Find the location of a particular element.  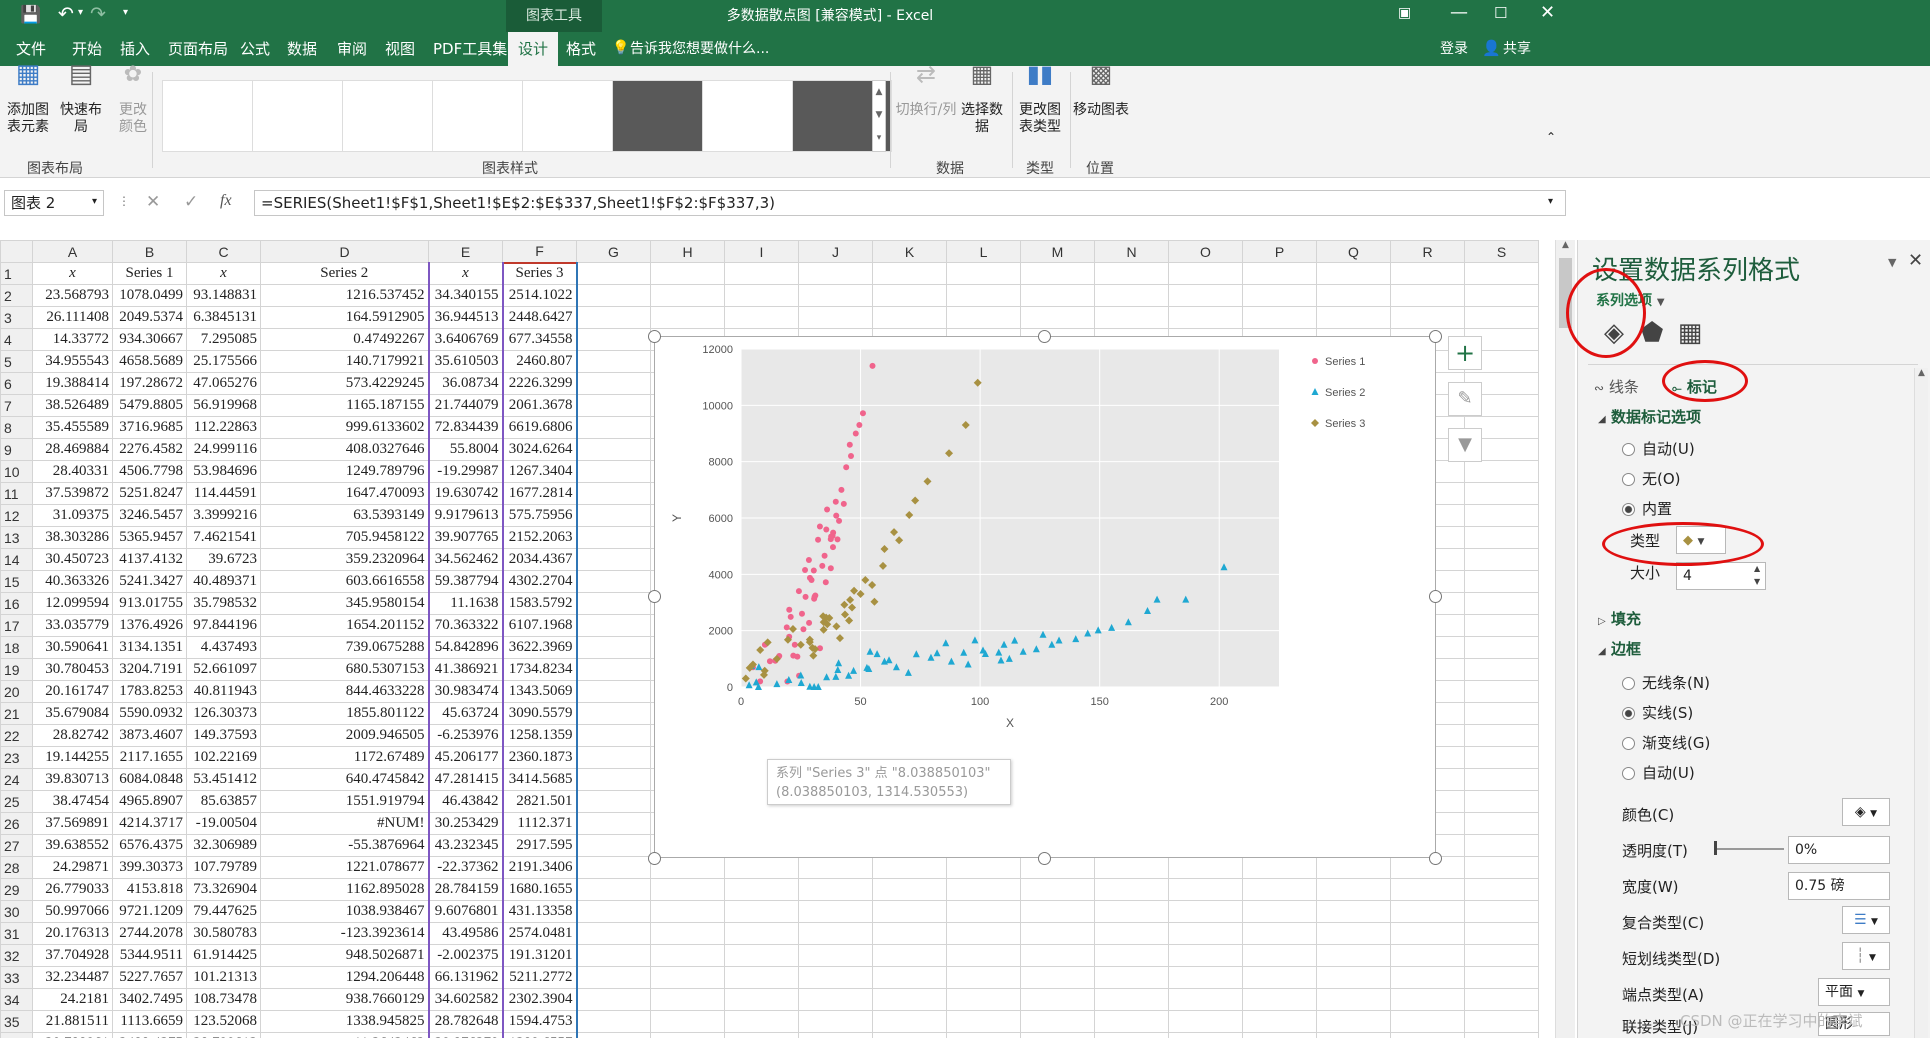

row-header: 15 is located at coordinates (16, 581).